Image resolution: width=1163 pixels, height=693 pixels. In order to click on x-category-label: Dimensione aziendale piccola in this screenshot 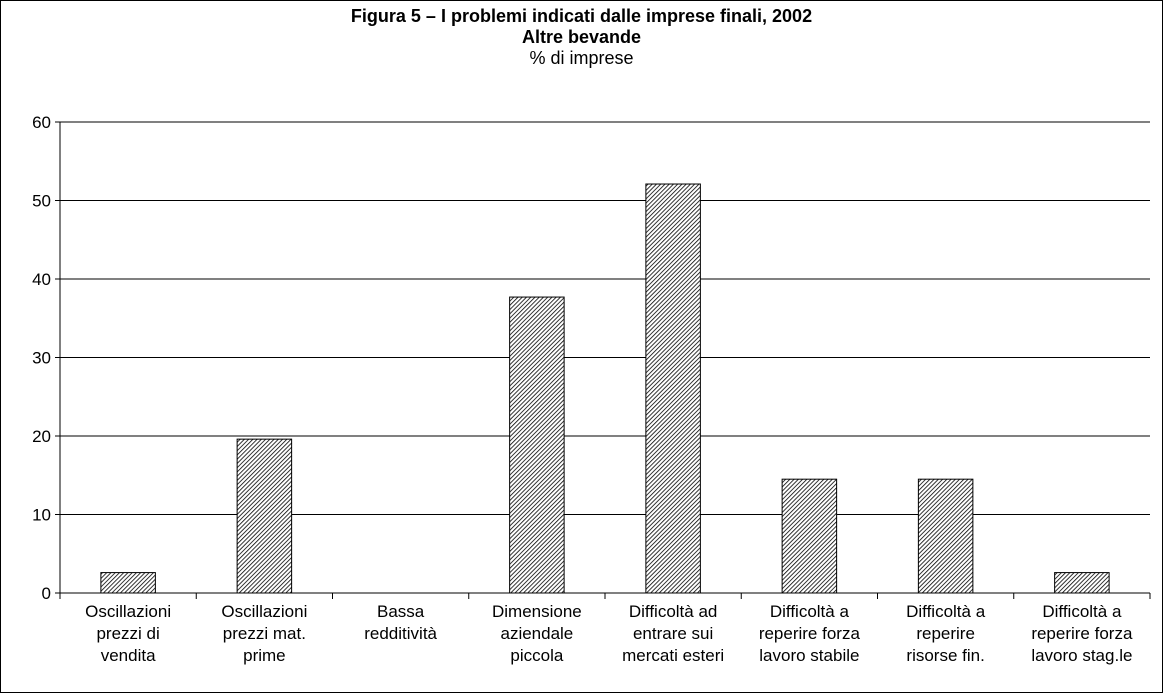, I will do `click(537, 634)`.